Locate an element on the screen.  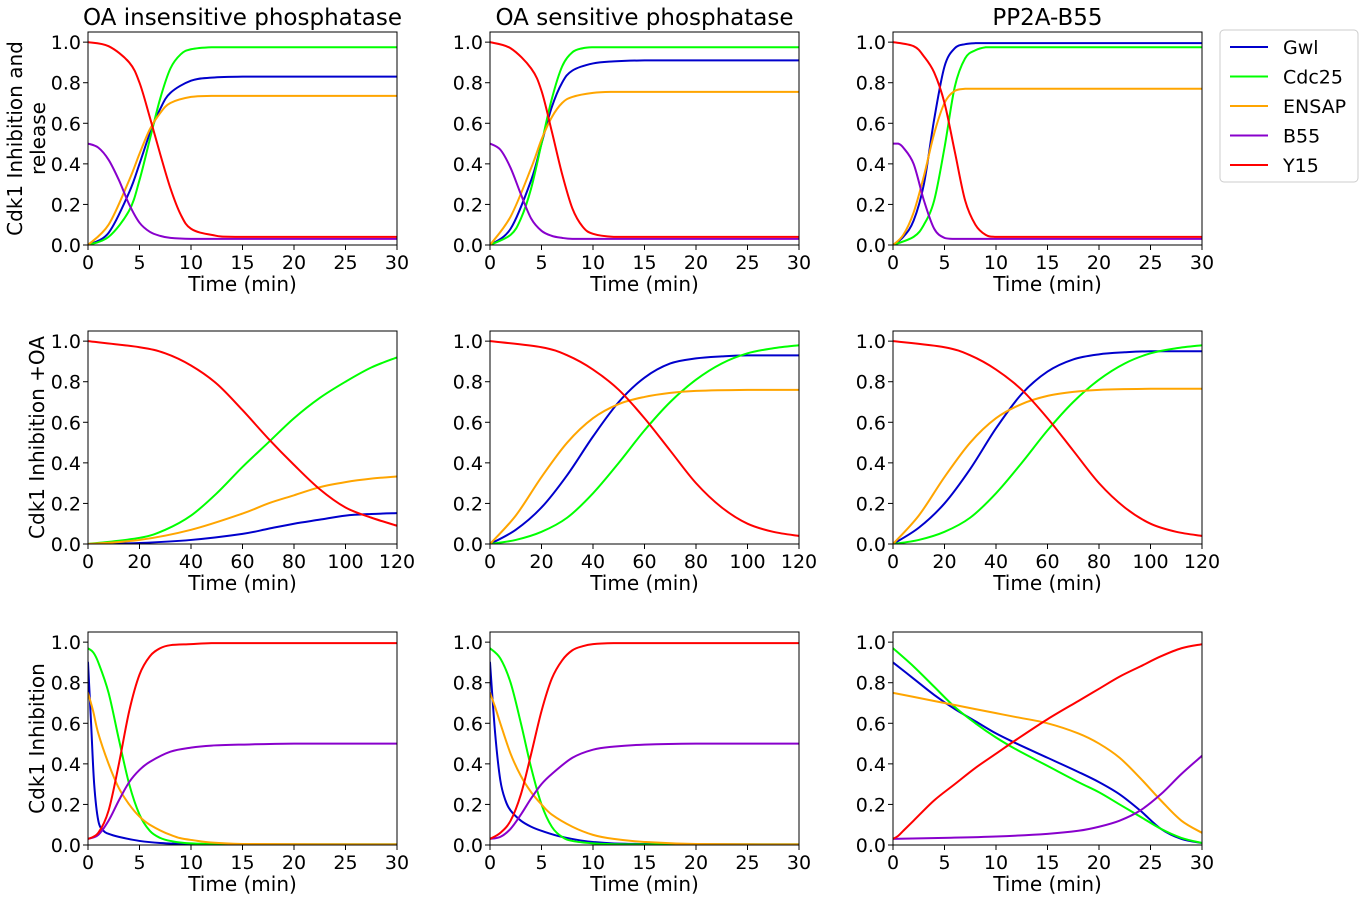
legend-item-b55: B55 is located at coordinates (1275, 137).